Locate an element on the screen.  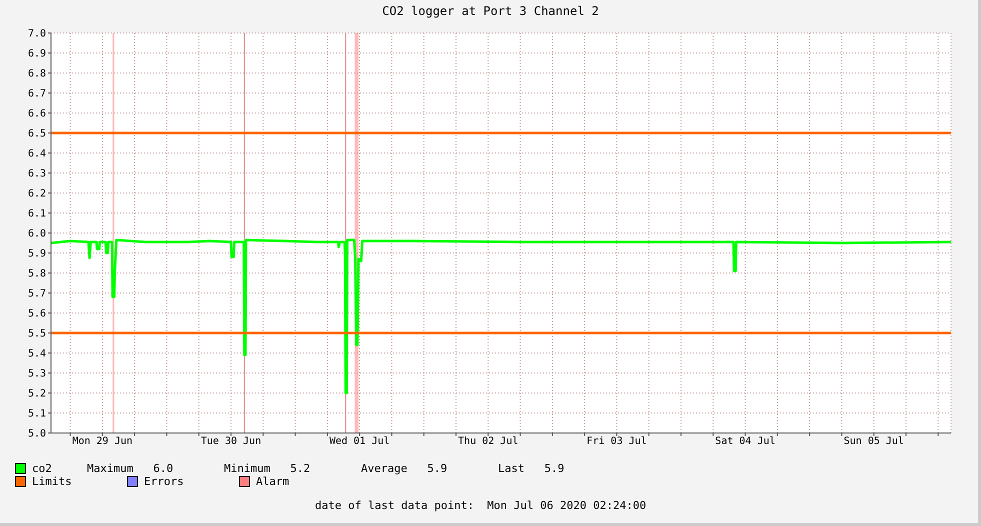
y-tick-label: 6.3 is located at coordinates (37, 174).